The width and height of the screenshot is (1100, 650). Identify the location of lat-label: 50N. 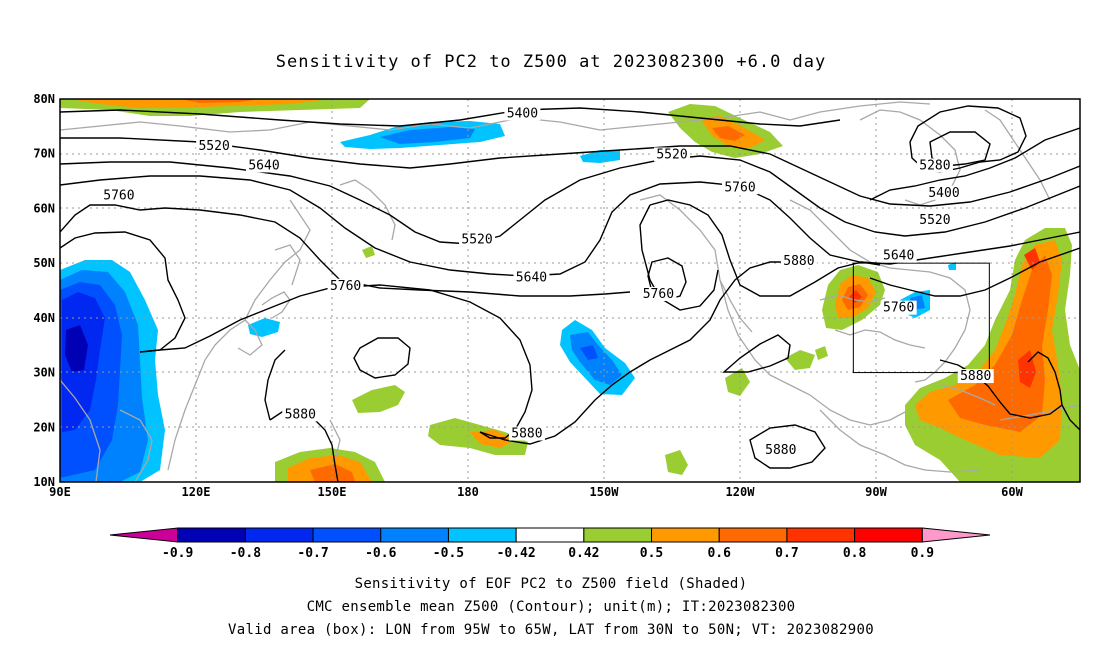
(44, 263).